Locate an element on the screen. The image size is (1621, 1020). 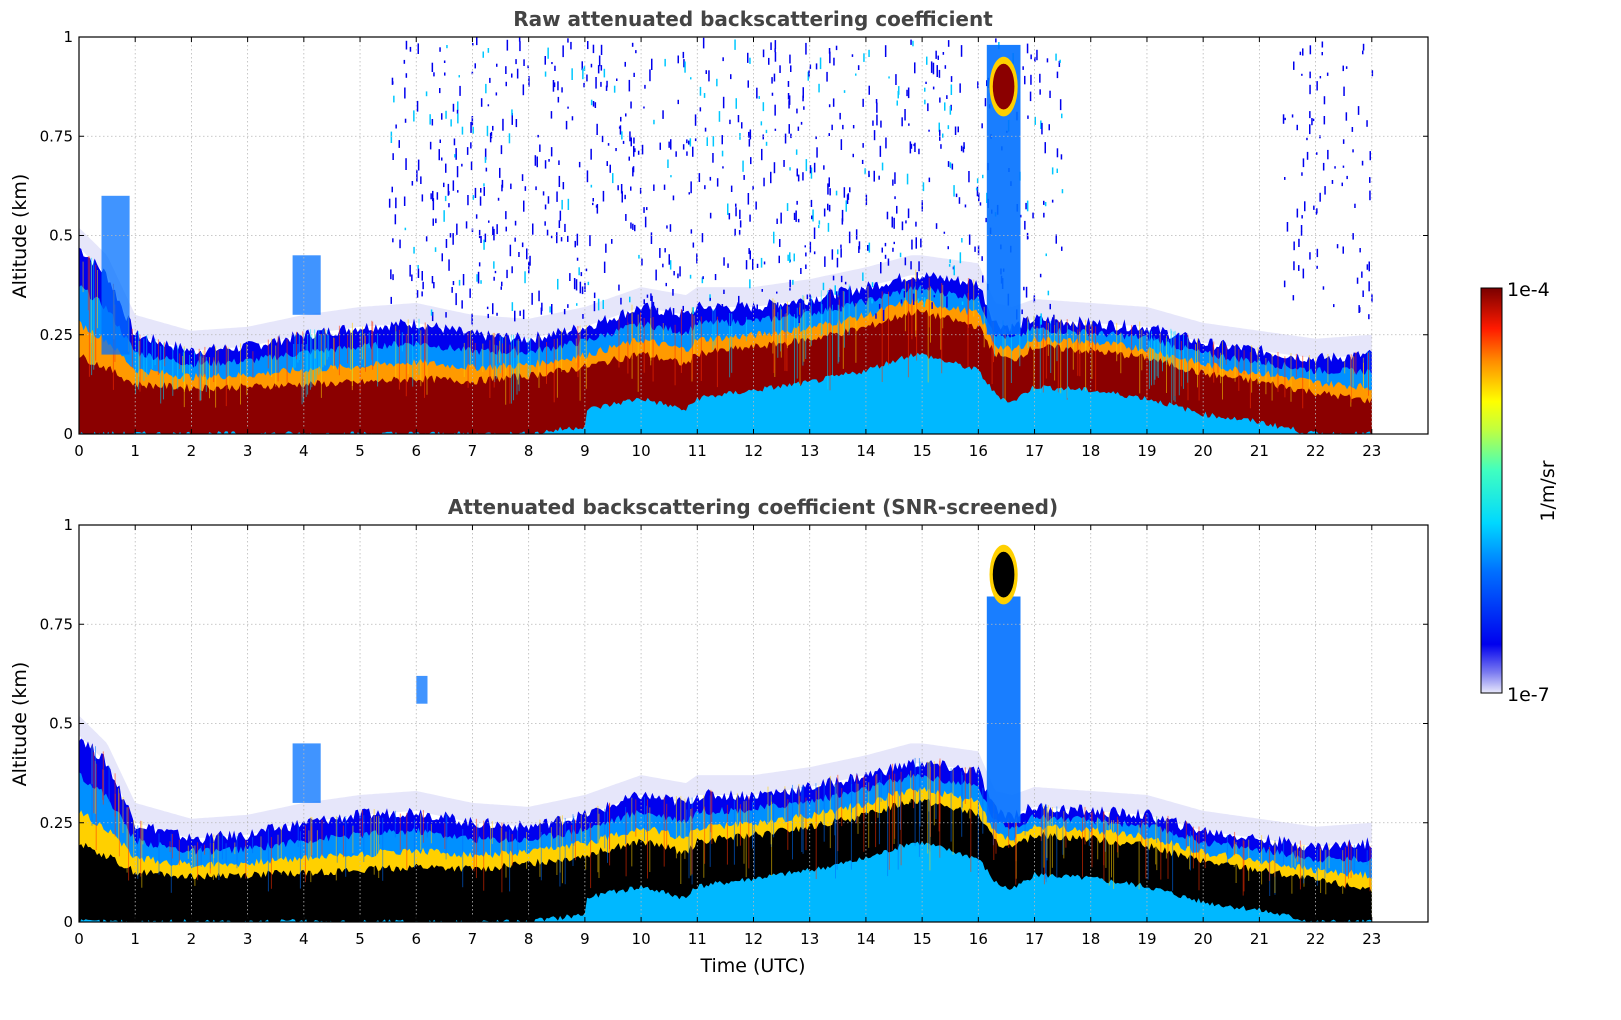
surface-layer is located at coordinates (725, 881).